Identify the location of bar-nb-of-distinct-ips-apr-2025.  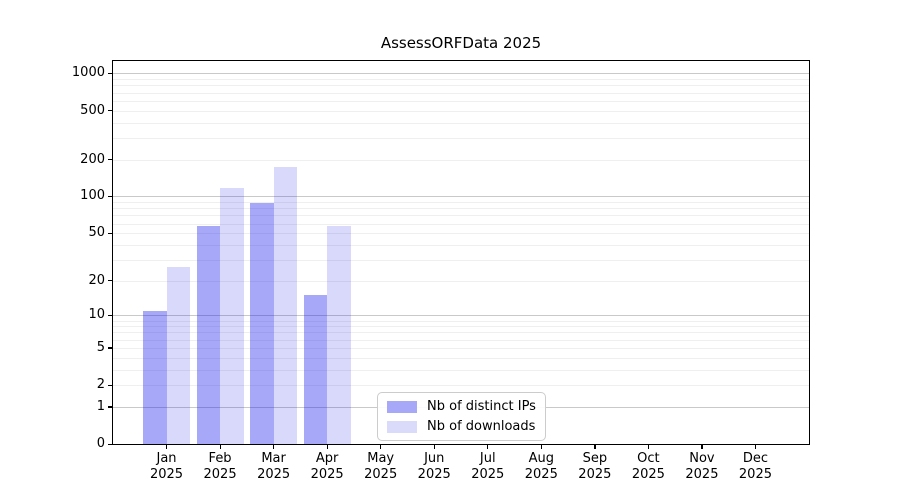
(315, 369).